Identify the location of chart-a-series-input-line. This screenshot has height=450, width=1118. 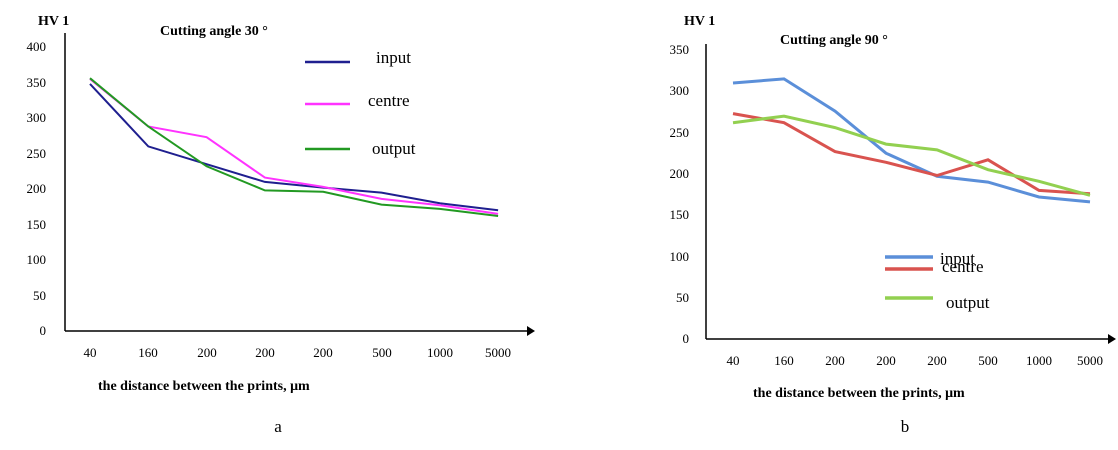
(294, 147).